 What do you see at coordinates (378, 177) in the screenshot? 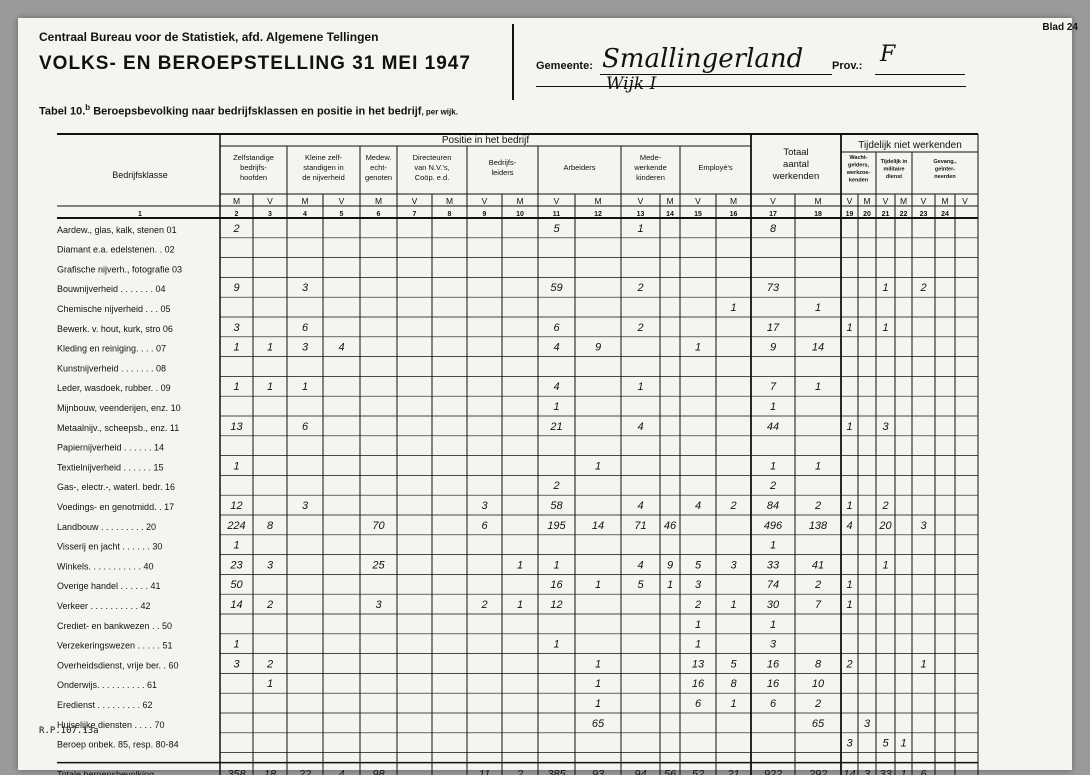
I see `group-header: genoten` at bounding box center [378, 177].